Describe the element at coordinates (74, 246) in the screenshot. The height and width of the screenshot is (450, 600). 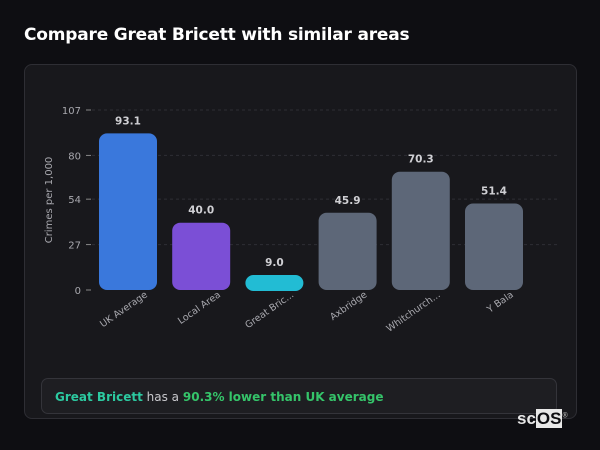
I see `y-tick-label: 27` at that location.